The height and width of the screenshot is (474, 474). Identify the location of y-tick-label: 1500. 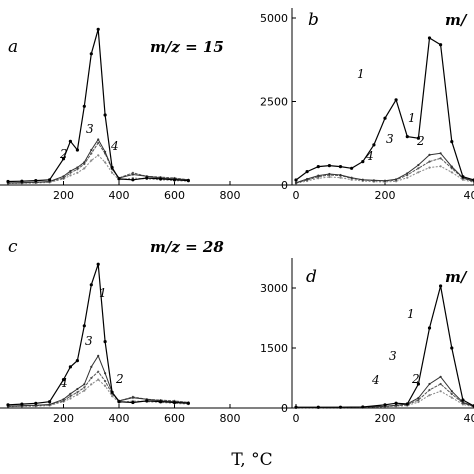
(274, 348).